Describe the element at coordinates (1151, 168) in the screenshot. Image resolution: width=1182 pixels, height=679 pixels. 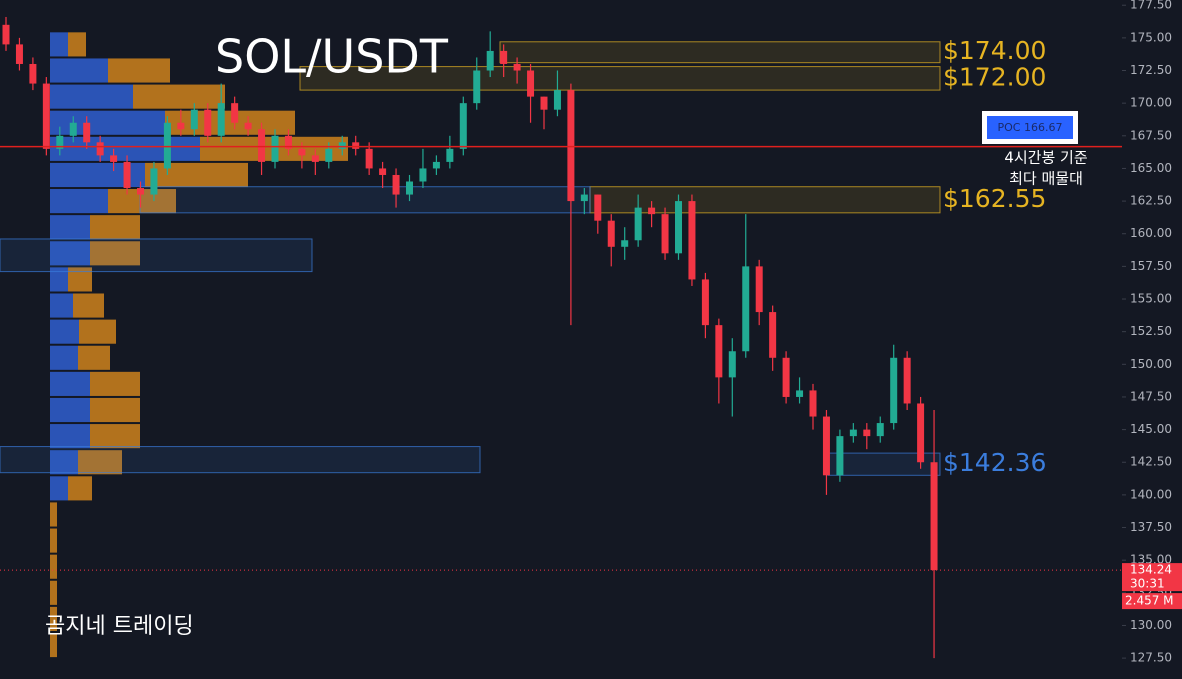
I see `y-tick-label: 165.00` at that location.